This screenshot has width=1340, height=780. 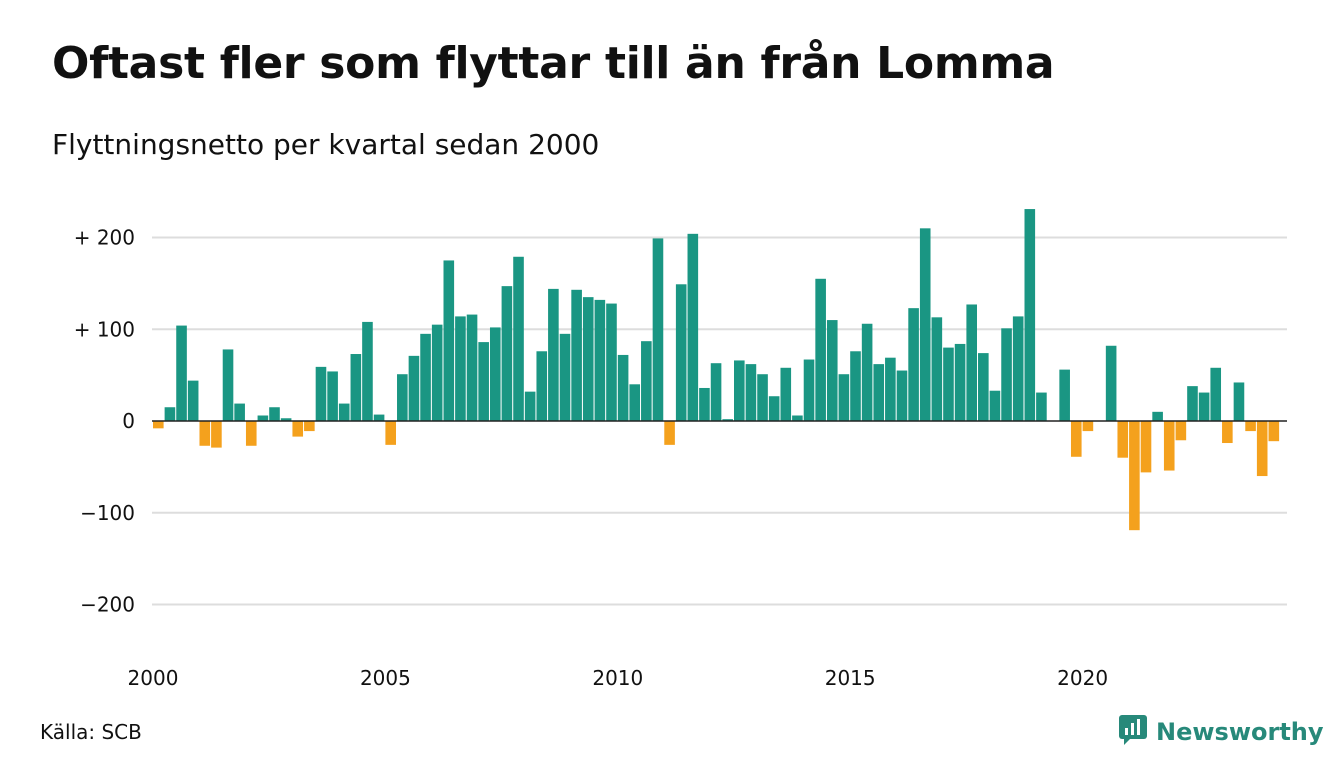 I want to click on y-tick-label: 0, so click(x=128, y=421).